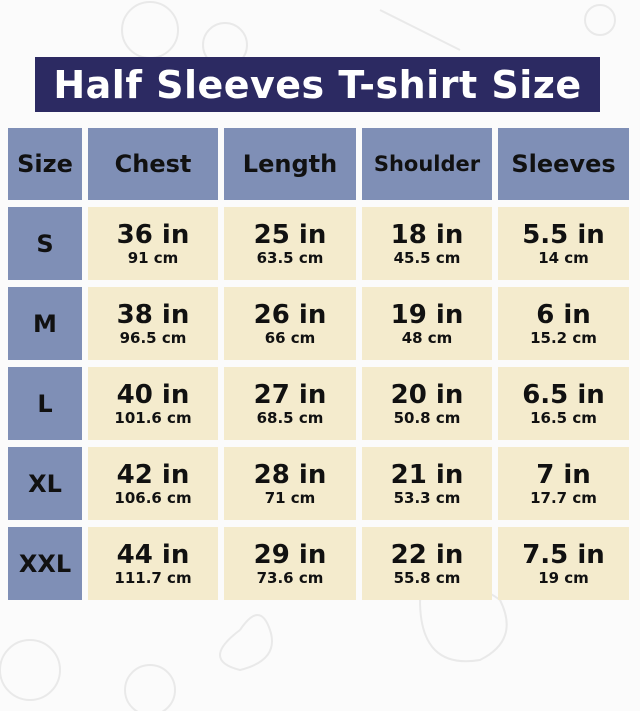 The image size is (640, 711). I want to click on cell-length: 26 in 66 cm, so click(290, 323).